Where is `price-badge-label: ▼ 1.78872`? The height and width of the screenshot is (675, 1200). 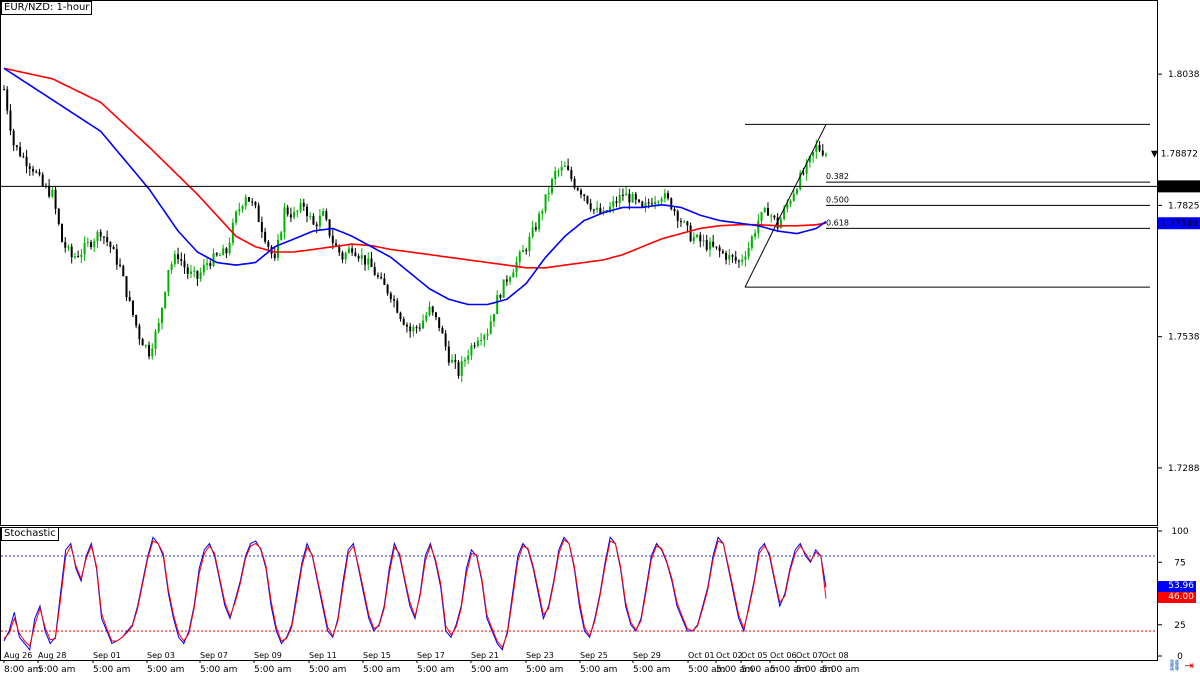 price-badge-label: ▼ 1.78872 is located at coordinates (1174, 155).